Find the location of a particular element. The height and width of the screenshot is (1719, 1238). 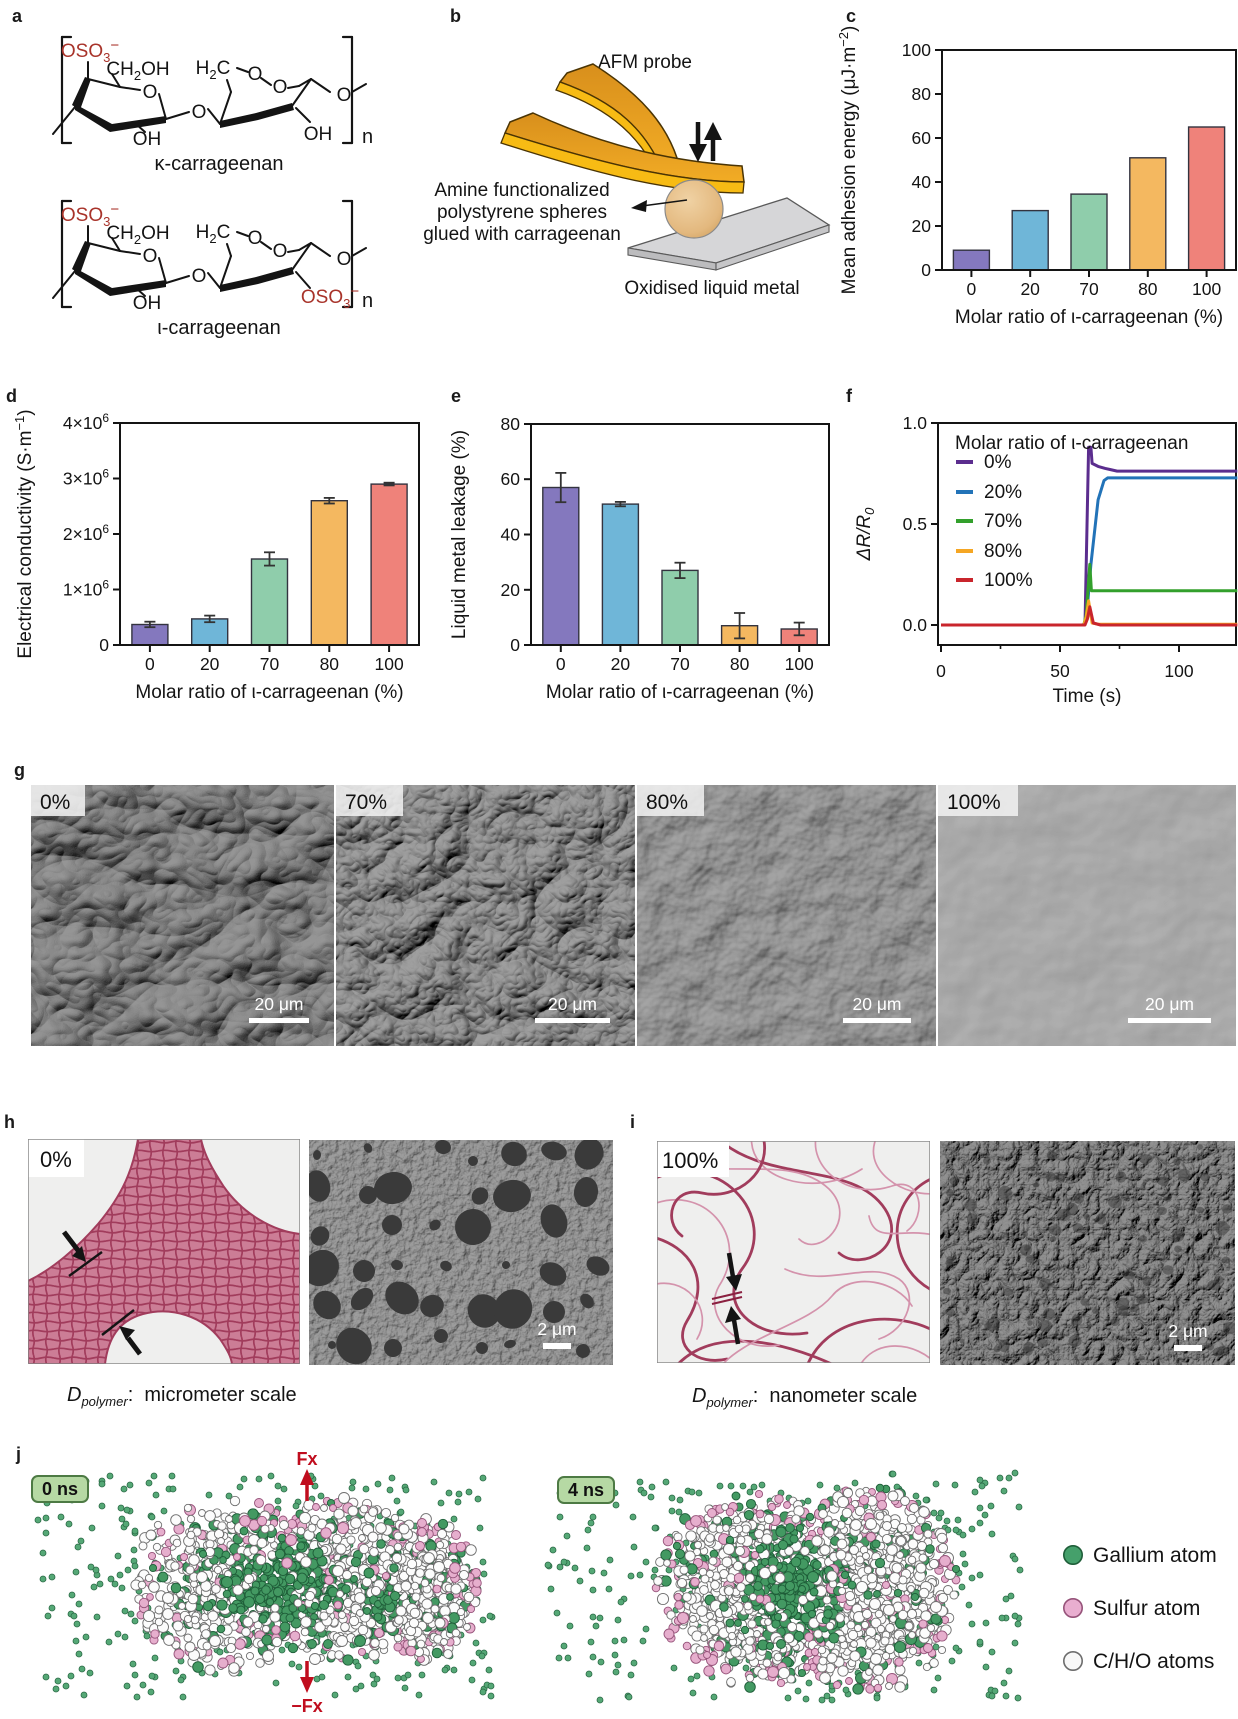

svg-text: Oxidised liquid metal is located at coordinates (711, 288).